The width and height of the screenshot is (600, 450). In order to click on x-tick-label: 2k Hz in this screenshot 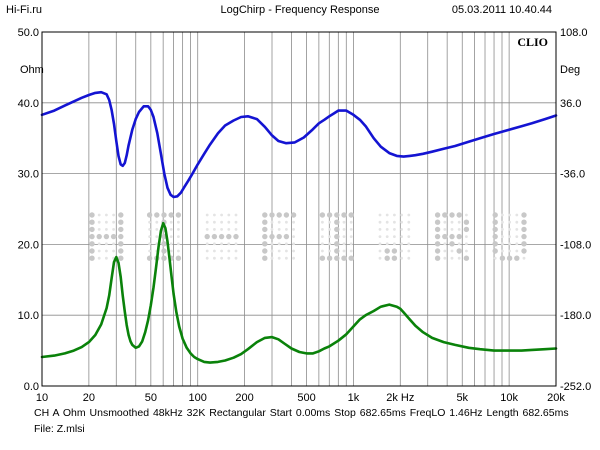, I will do `click(400, 398)`.